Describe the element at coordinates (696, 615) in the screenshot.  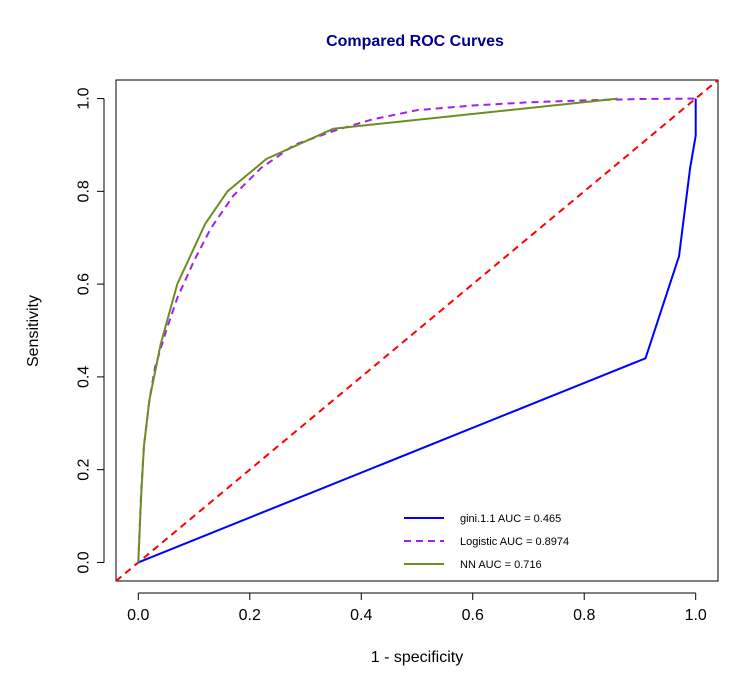
I see `x-tick-label: 1.0` at that location.